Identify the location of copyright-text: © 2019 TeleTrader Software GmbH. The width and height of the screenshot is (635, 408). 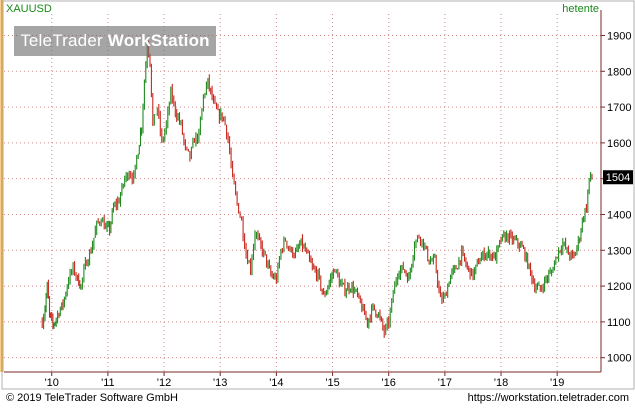
(92, 398).